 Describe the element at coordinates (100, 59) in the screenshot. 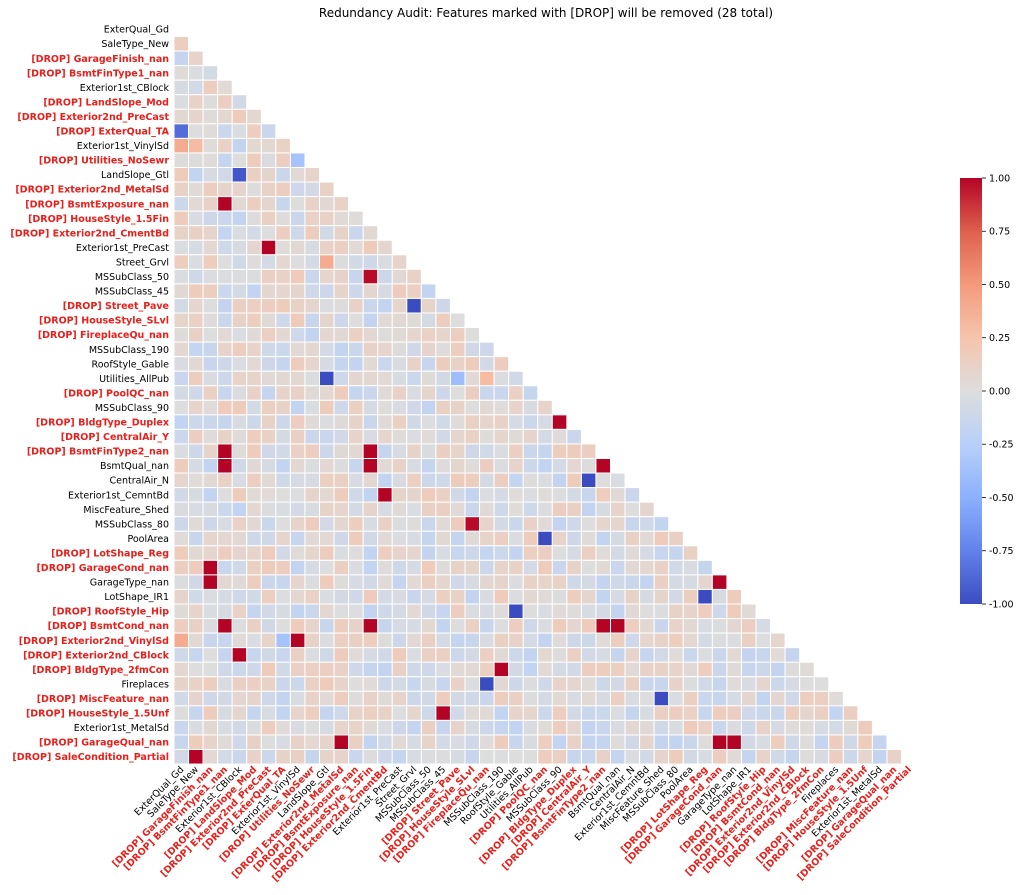

I see `y-tick-label: [DROP] GarageFinish_nan` at that location.